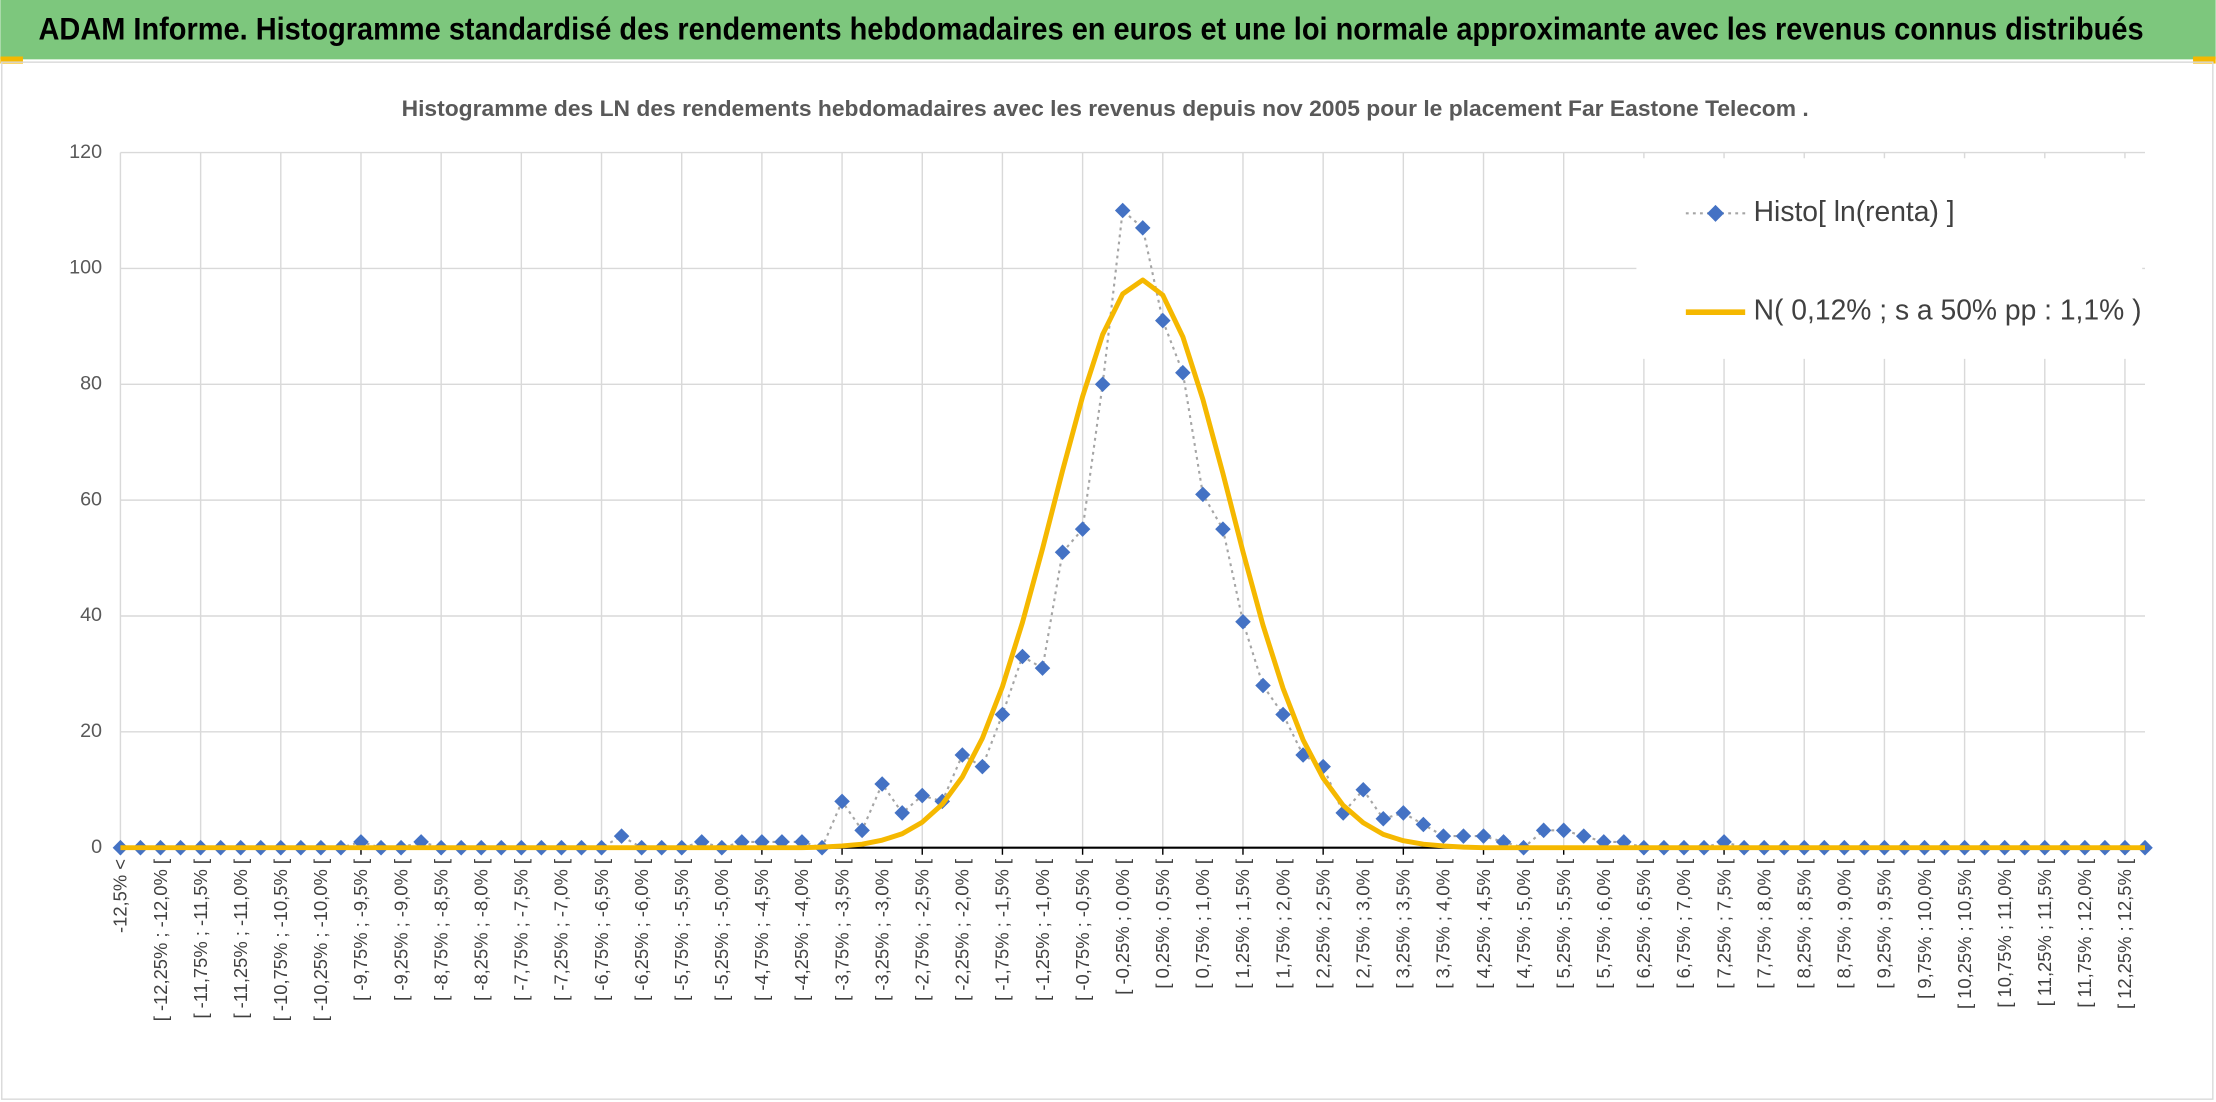  What do you see at coordinates (1723, 924) in the screenshot?
I see `x-tick-label: [ 7,25% ; 7,5% [` at bounding box center [1723, 924].